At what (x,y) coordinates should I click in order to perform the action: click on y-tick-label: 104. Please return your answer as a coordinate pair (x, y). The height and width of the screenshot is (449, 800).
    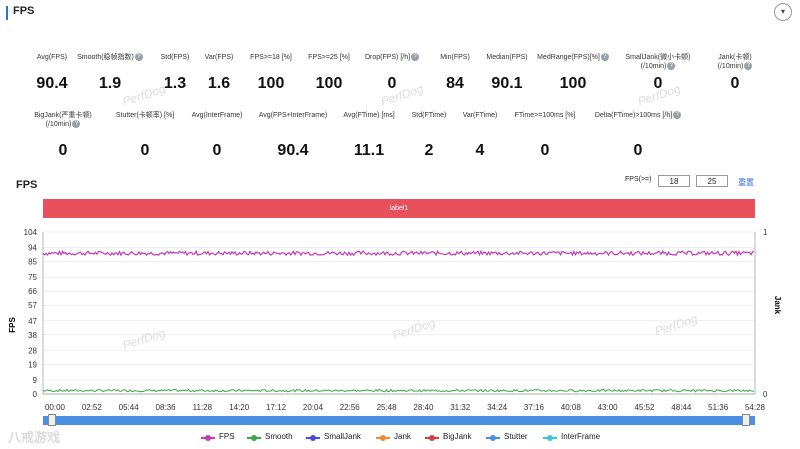
    Looking at the image, I should click on (31, 232).